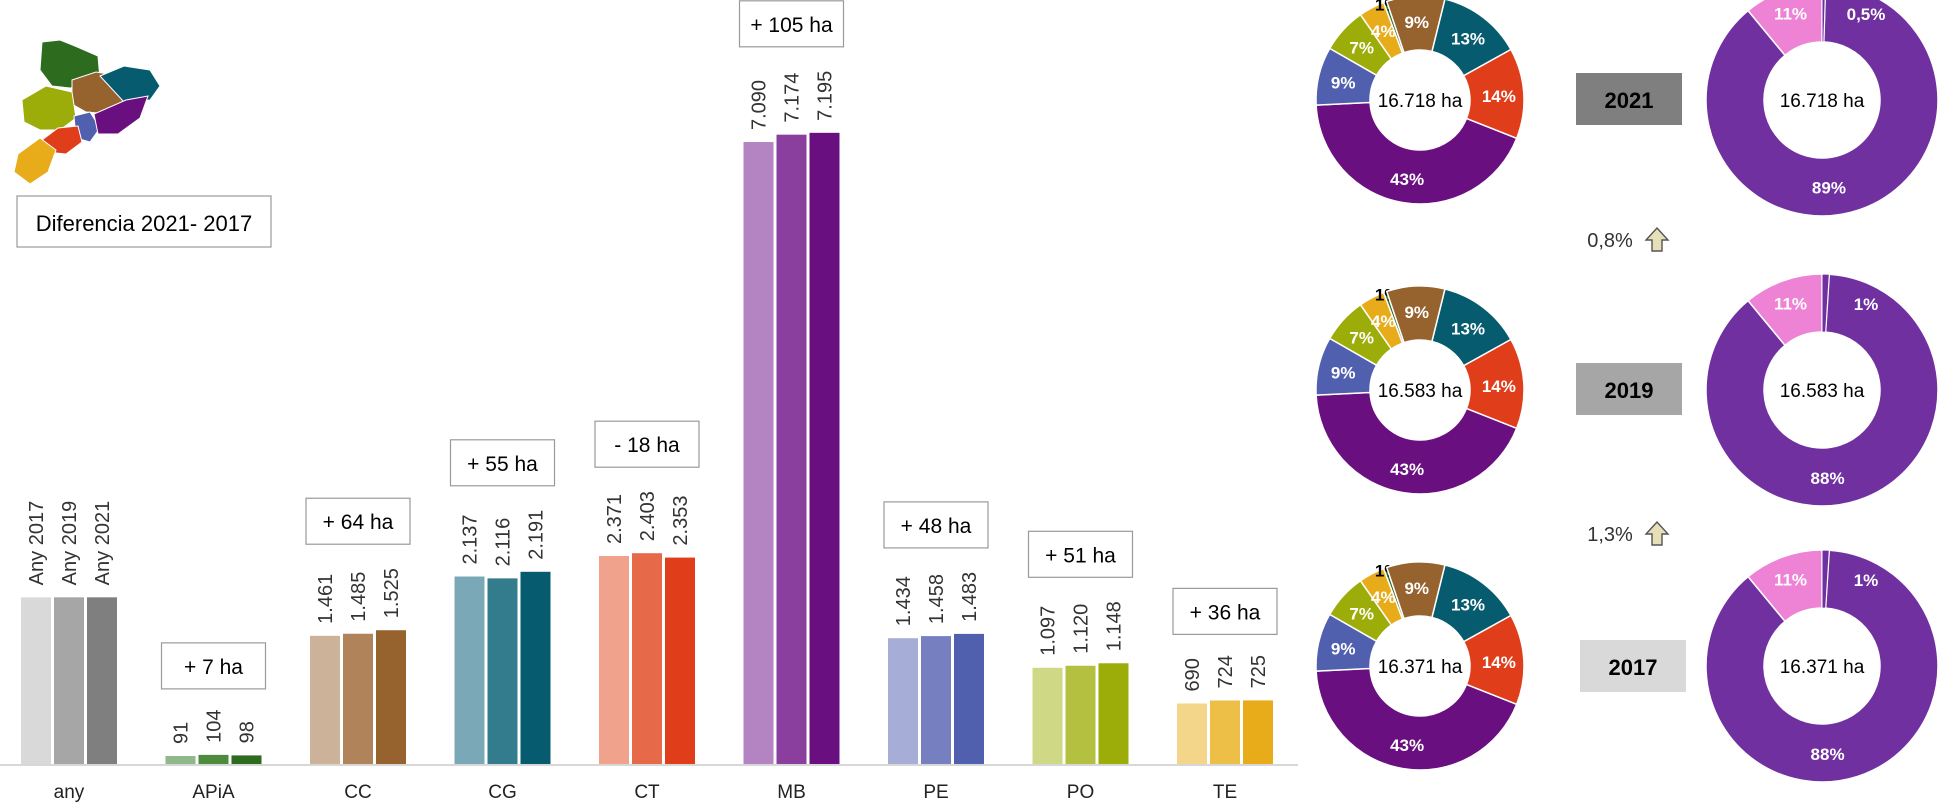 This screenshot has width=1941, height=802. I want to click on value-label-TE-2: 725, so click(1259, 671).